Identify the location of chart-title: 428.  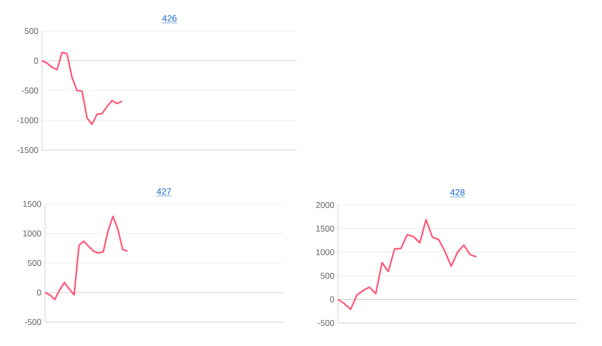
(457, 192).